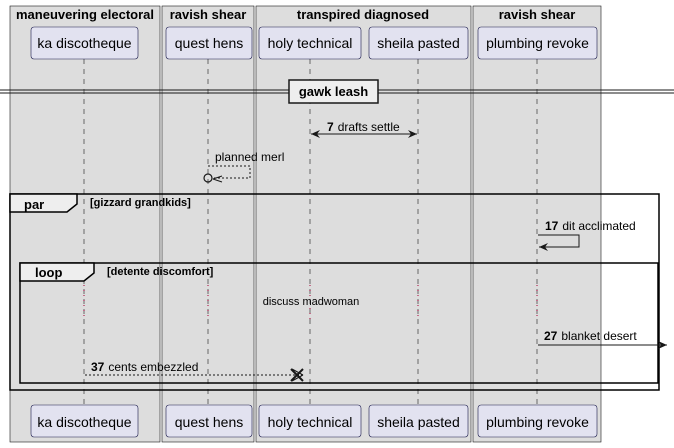  Describe the element at coordinates (160, 272) in the screenshot. I see `frame-guard: [detente discomfort]` at that location.